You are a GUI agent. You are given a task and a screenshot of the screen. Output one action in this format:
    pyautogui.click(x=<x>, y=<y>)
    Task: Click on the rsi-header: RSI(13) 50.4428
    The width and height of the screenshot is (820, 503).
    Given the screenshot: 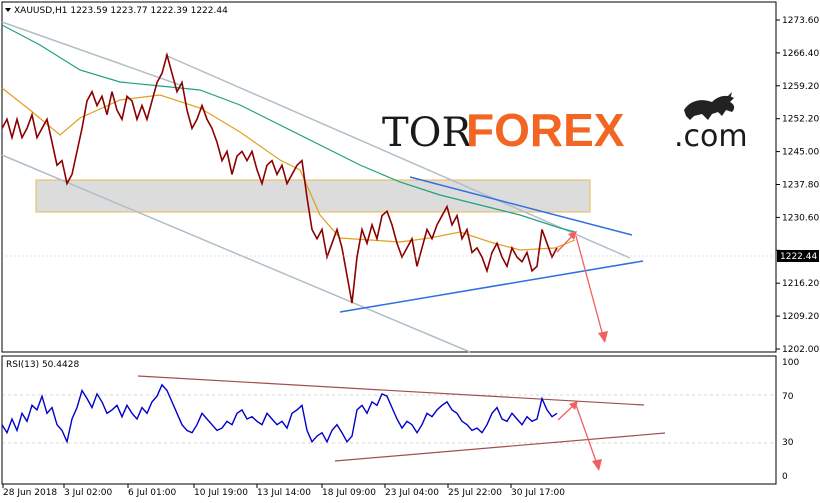 What is the action you would take?
    pyautogui.click(x=42, y=365)
    